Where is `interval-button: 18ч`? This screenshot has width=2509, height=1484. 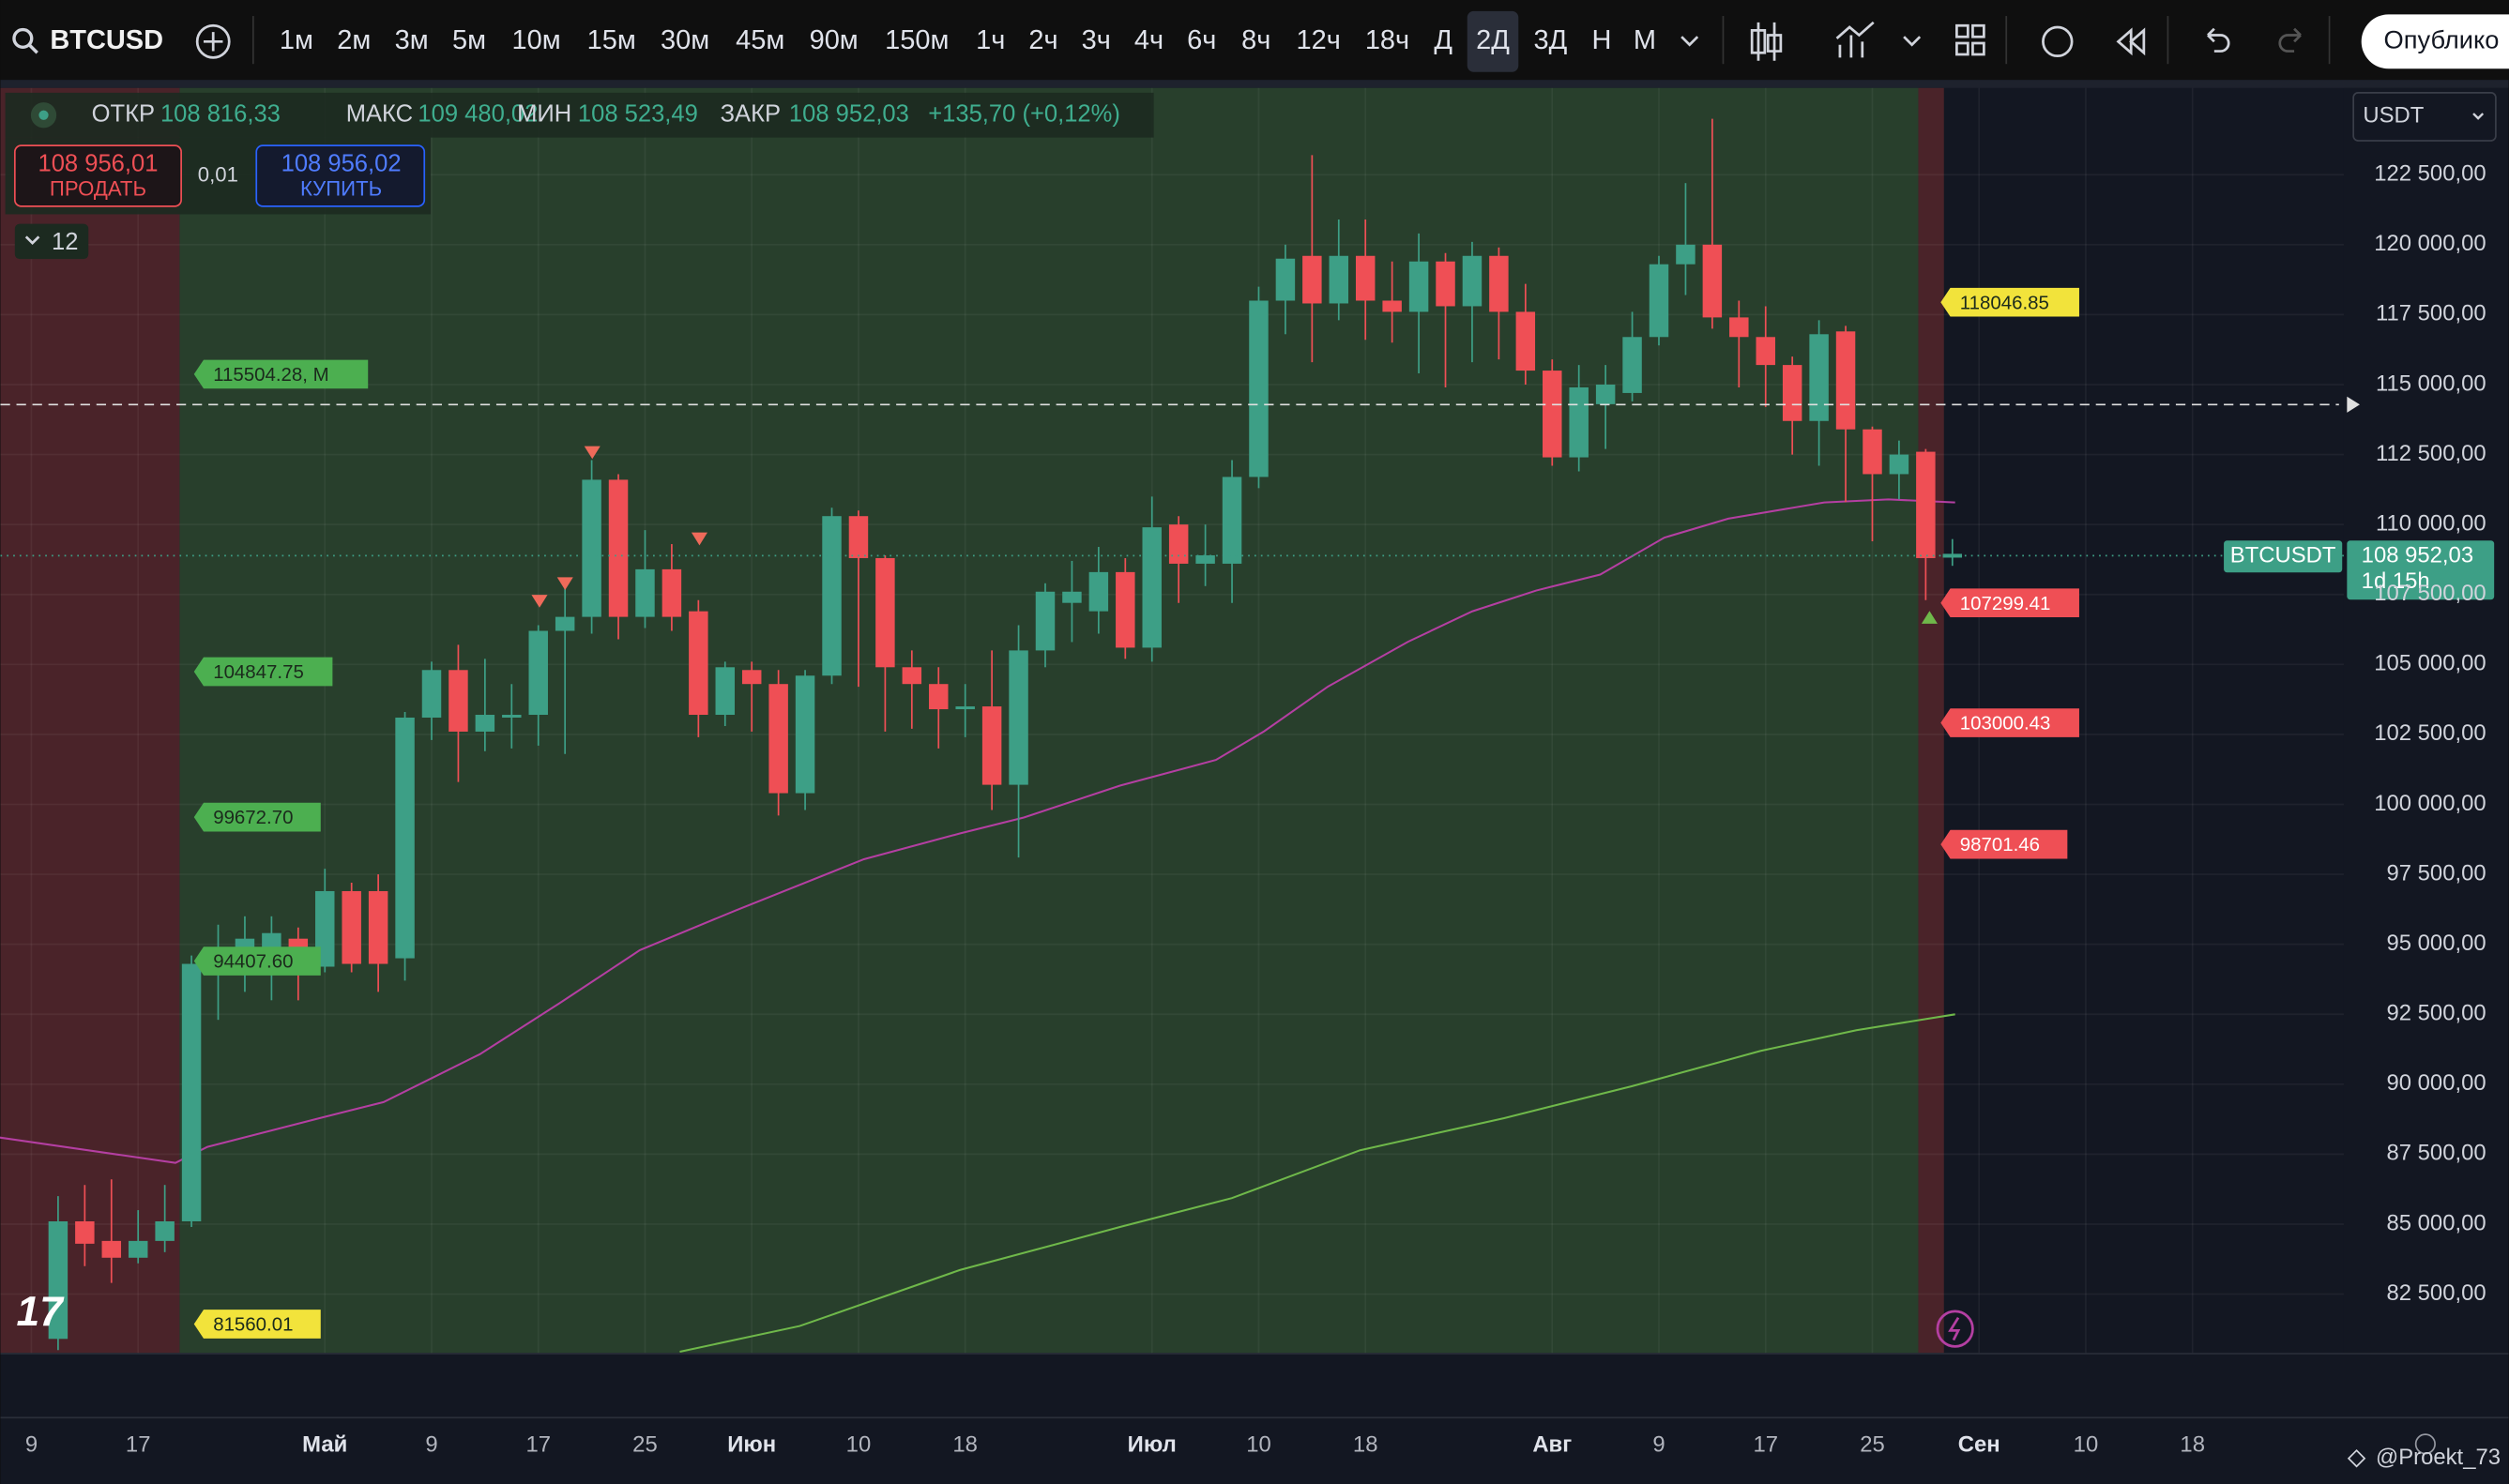
interval-button: 18ч is located at coordinates (1387, 40).